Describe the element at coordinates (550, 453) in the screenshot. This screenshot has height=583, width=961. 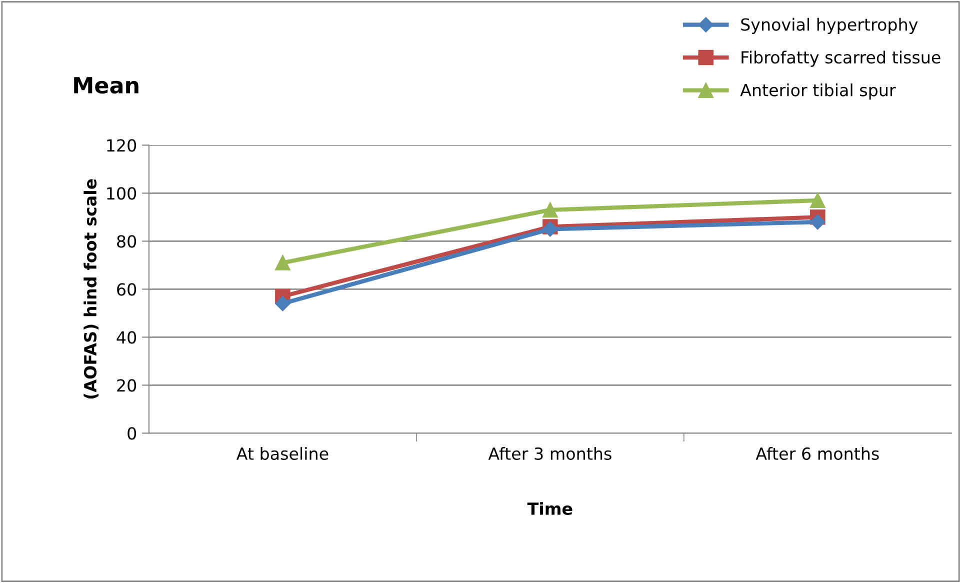
I see `x-tick-label: After 3 months` at that location.